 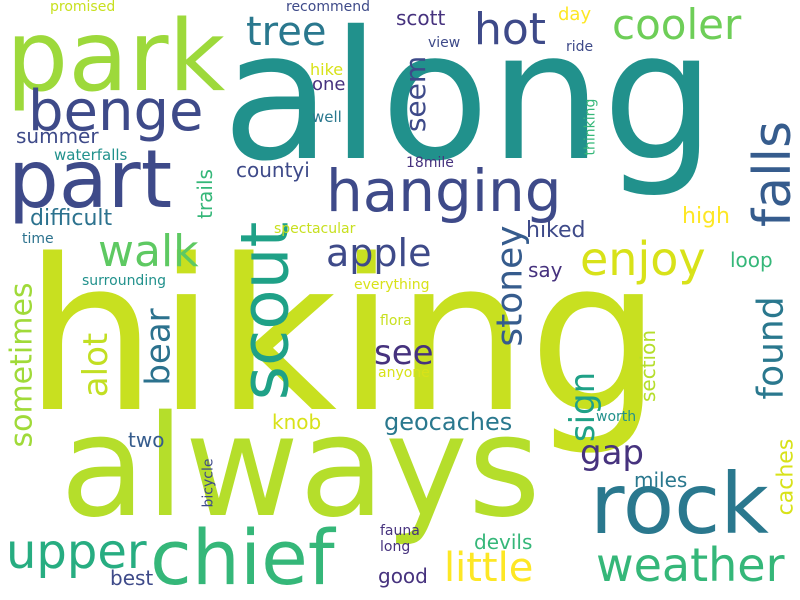 I want to click on word-worth: worth, so click(x=616, y=417).